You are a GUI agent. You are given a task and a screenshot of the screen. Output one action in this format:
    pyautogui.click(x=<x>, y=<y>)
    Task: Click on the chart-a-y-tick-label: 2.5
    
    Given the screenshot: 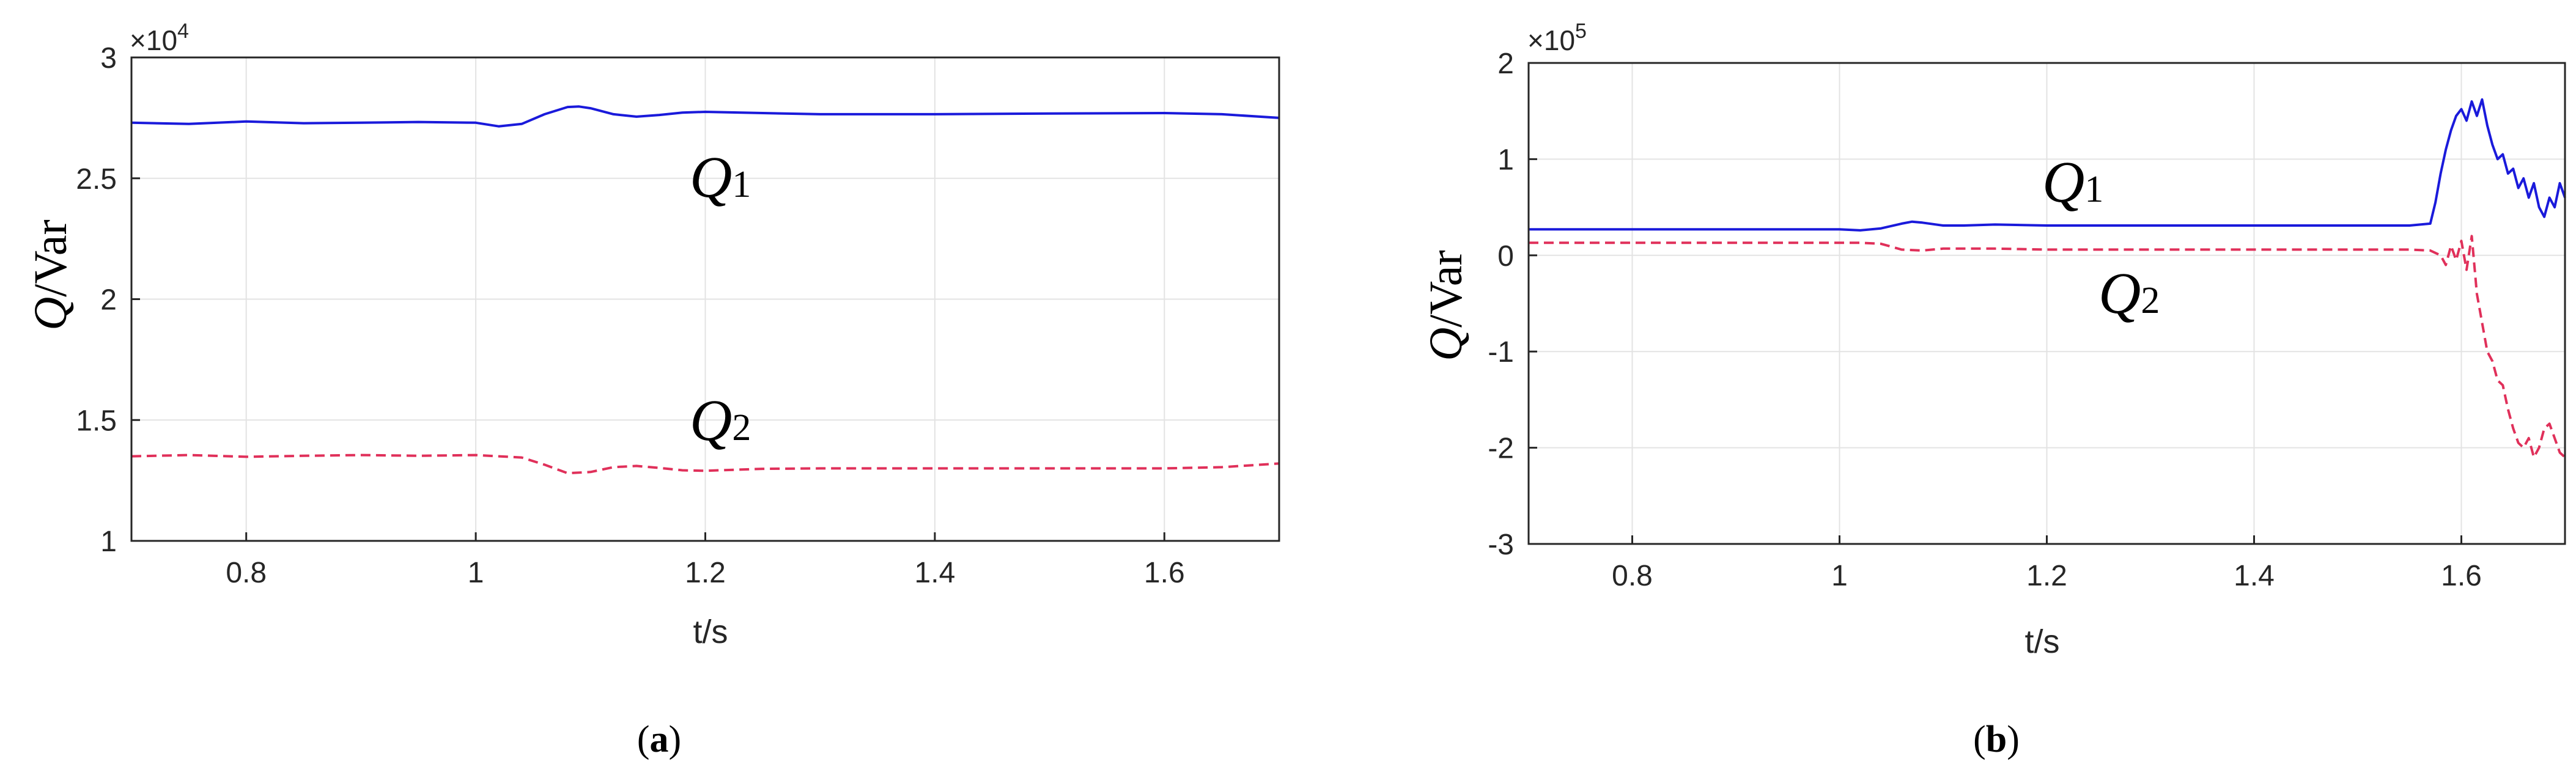 What is the action you would take?
    pyautogui.click(x=97, y=179)
    